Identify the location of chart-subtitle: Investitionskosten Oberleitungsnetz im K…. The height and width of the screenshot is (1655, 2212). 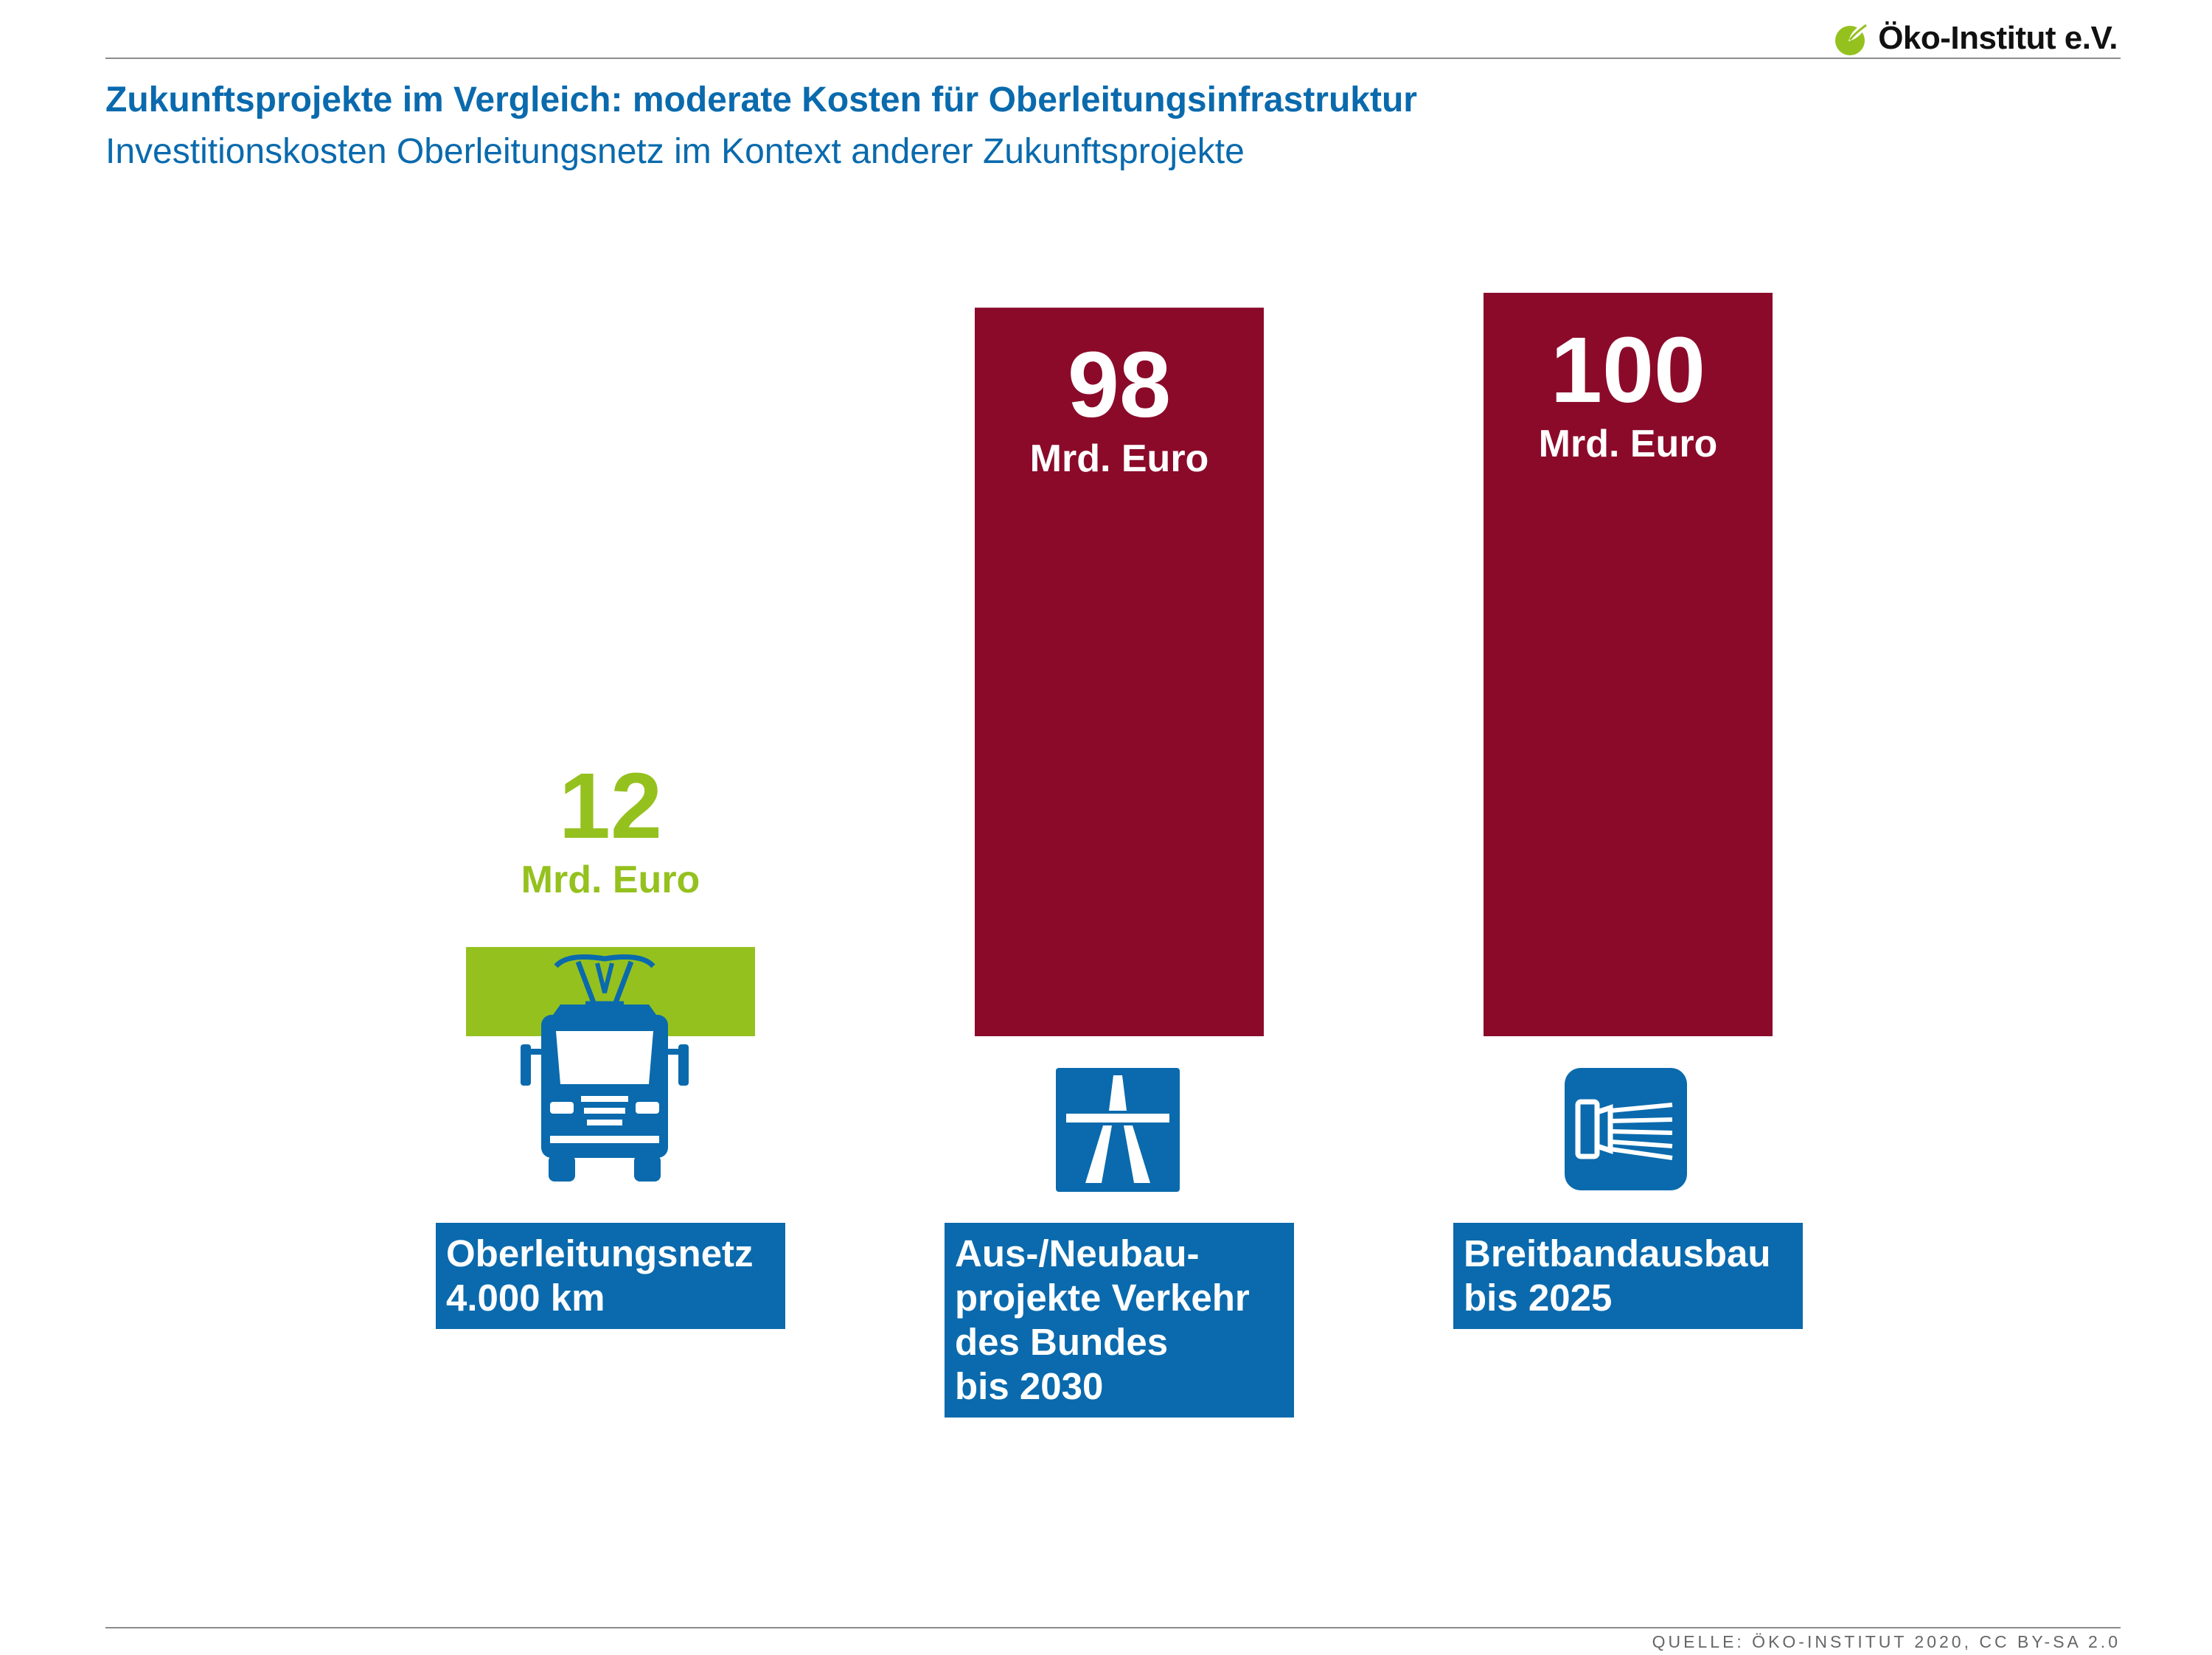
(675, 152).